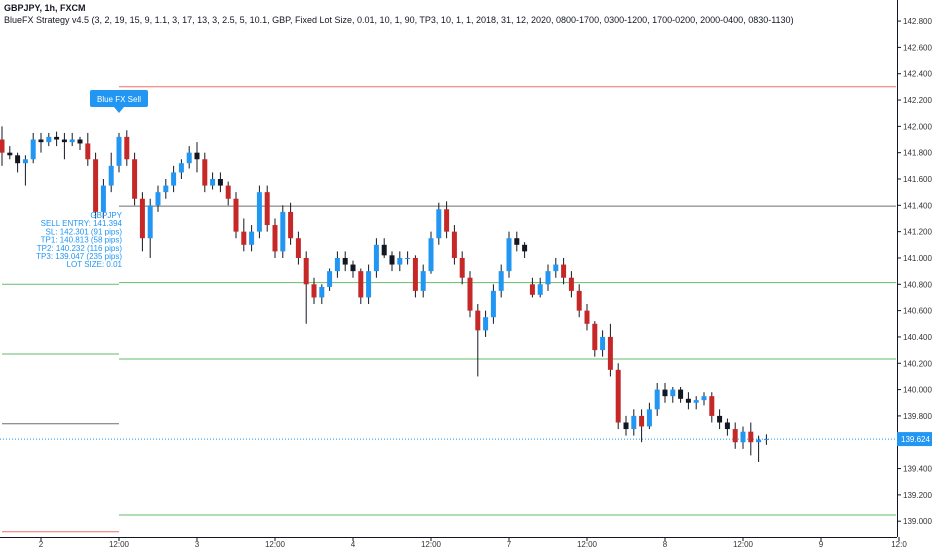 The height and width of the screenshot is (550, 932). Describe the element at coordinates (79, 256) in the screenshot. I see `trade-info-line: TP3: 139.047 (235 pips)` at that location.